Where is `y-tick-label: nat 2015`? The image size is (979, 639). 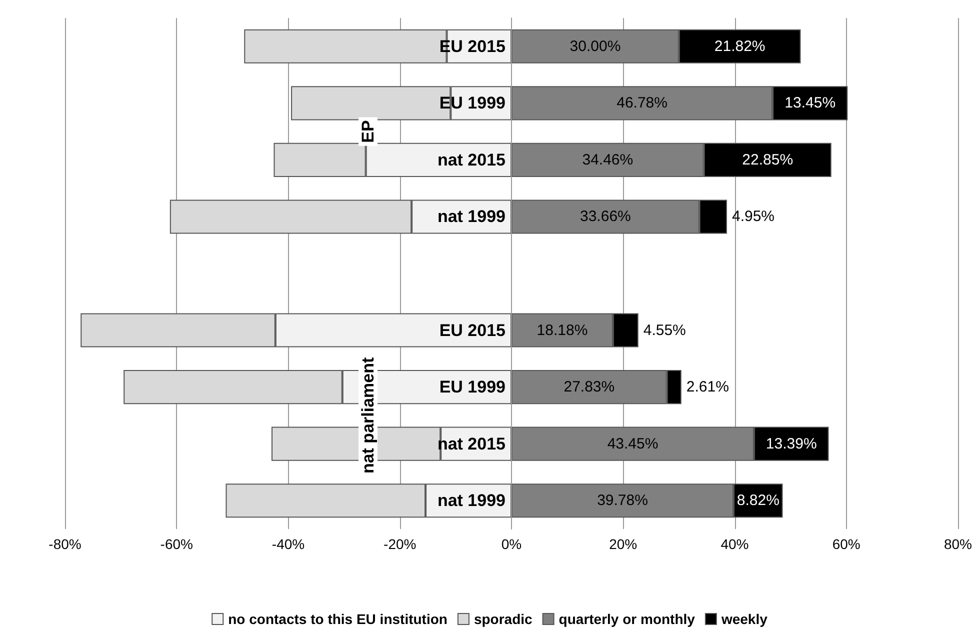 y-tick-label: nat 2015 is located at coordinates (471, 160).